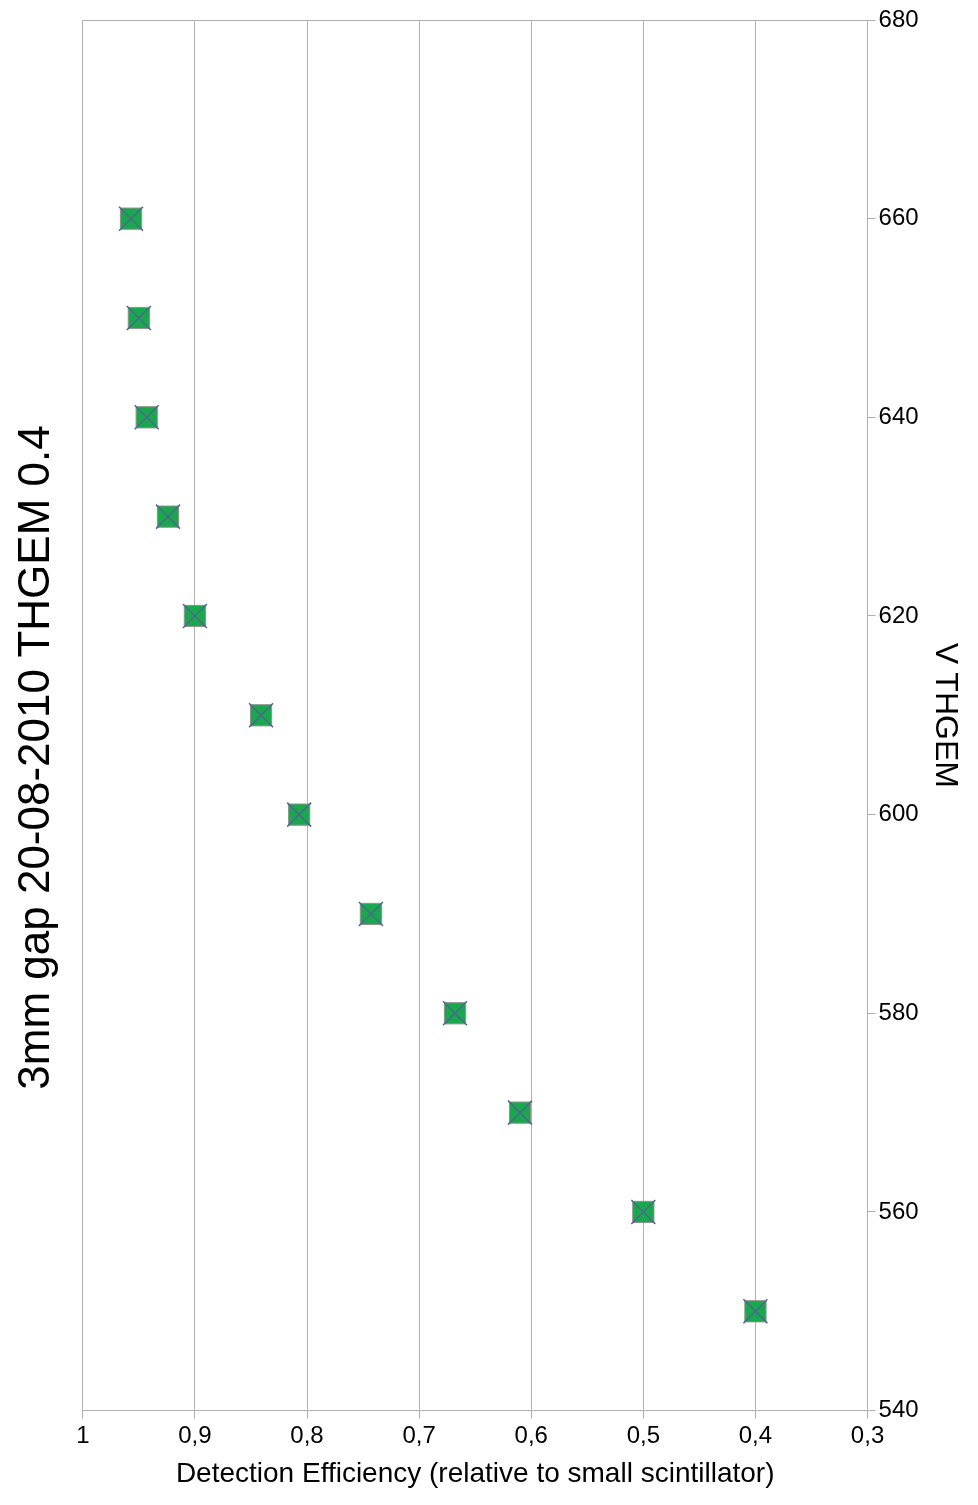 This screenshot has width=978, height=1505. I want to click on y-tick-label: 600, so click(898, 813).